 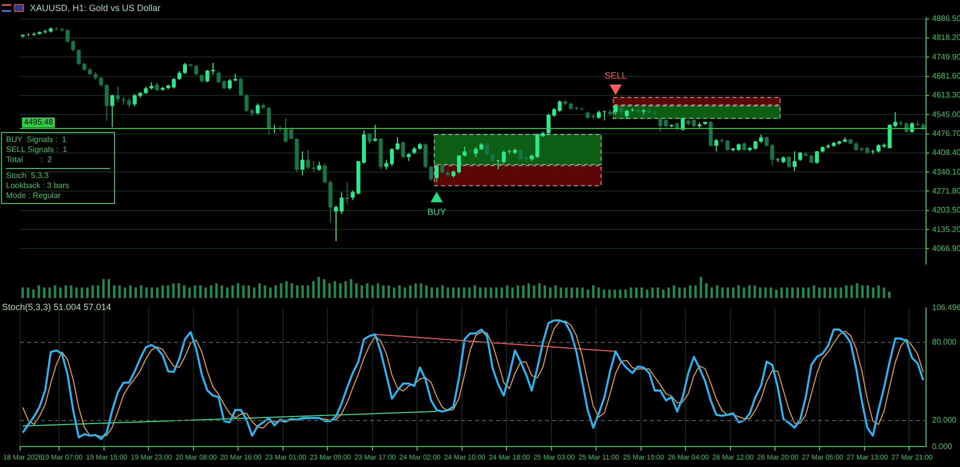 What do you see at coordinates (347, 193) in the screenshot?
I see `candlestick` at bounding box center [347, 193].